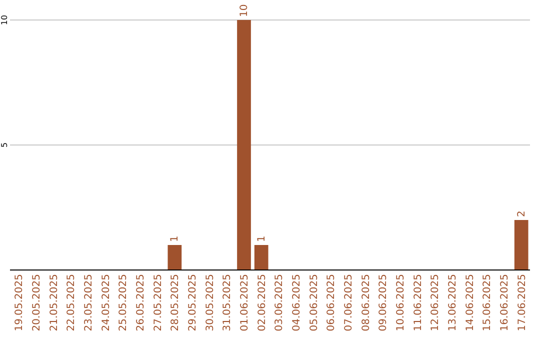  What do you see at coordinates (245, 303) in the screenshot?
I see `x-tick-label: 01.06.2025` at bounding box center [245, 303].